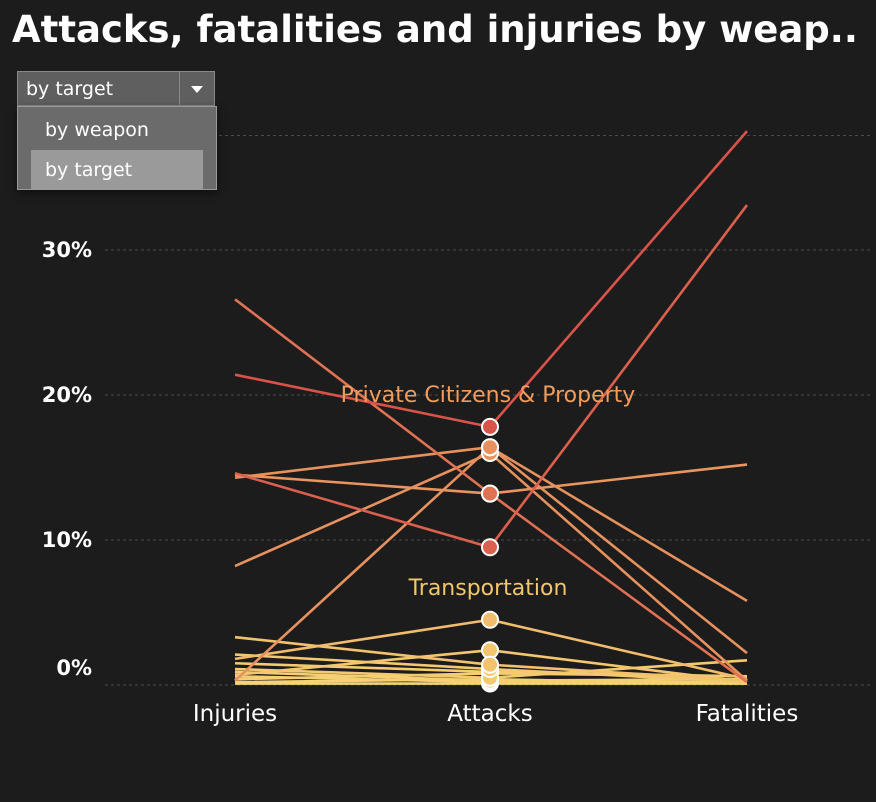 The height and width of the screenshot is (802, 876). What do you see at coordinates (97, 130) in the screenshot?
I see `menu-option-by-weapon: by weapon` at bounding box center [97, 130].